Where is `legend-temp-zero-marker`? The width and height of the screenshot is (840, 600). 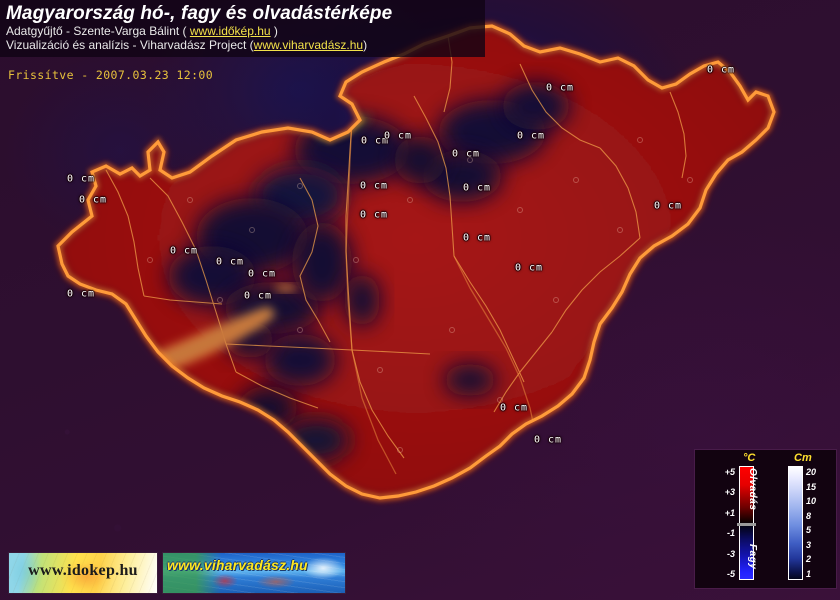
legend-temp-zero-marker is located at coordinates (746, 524).